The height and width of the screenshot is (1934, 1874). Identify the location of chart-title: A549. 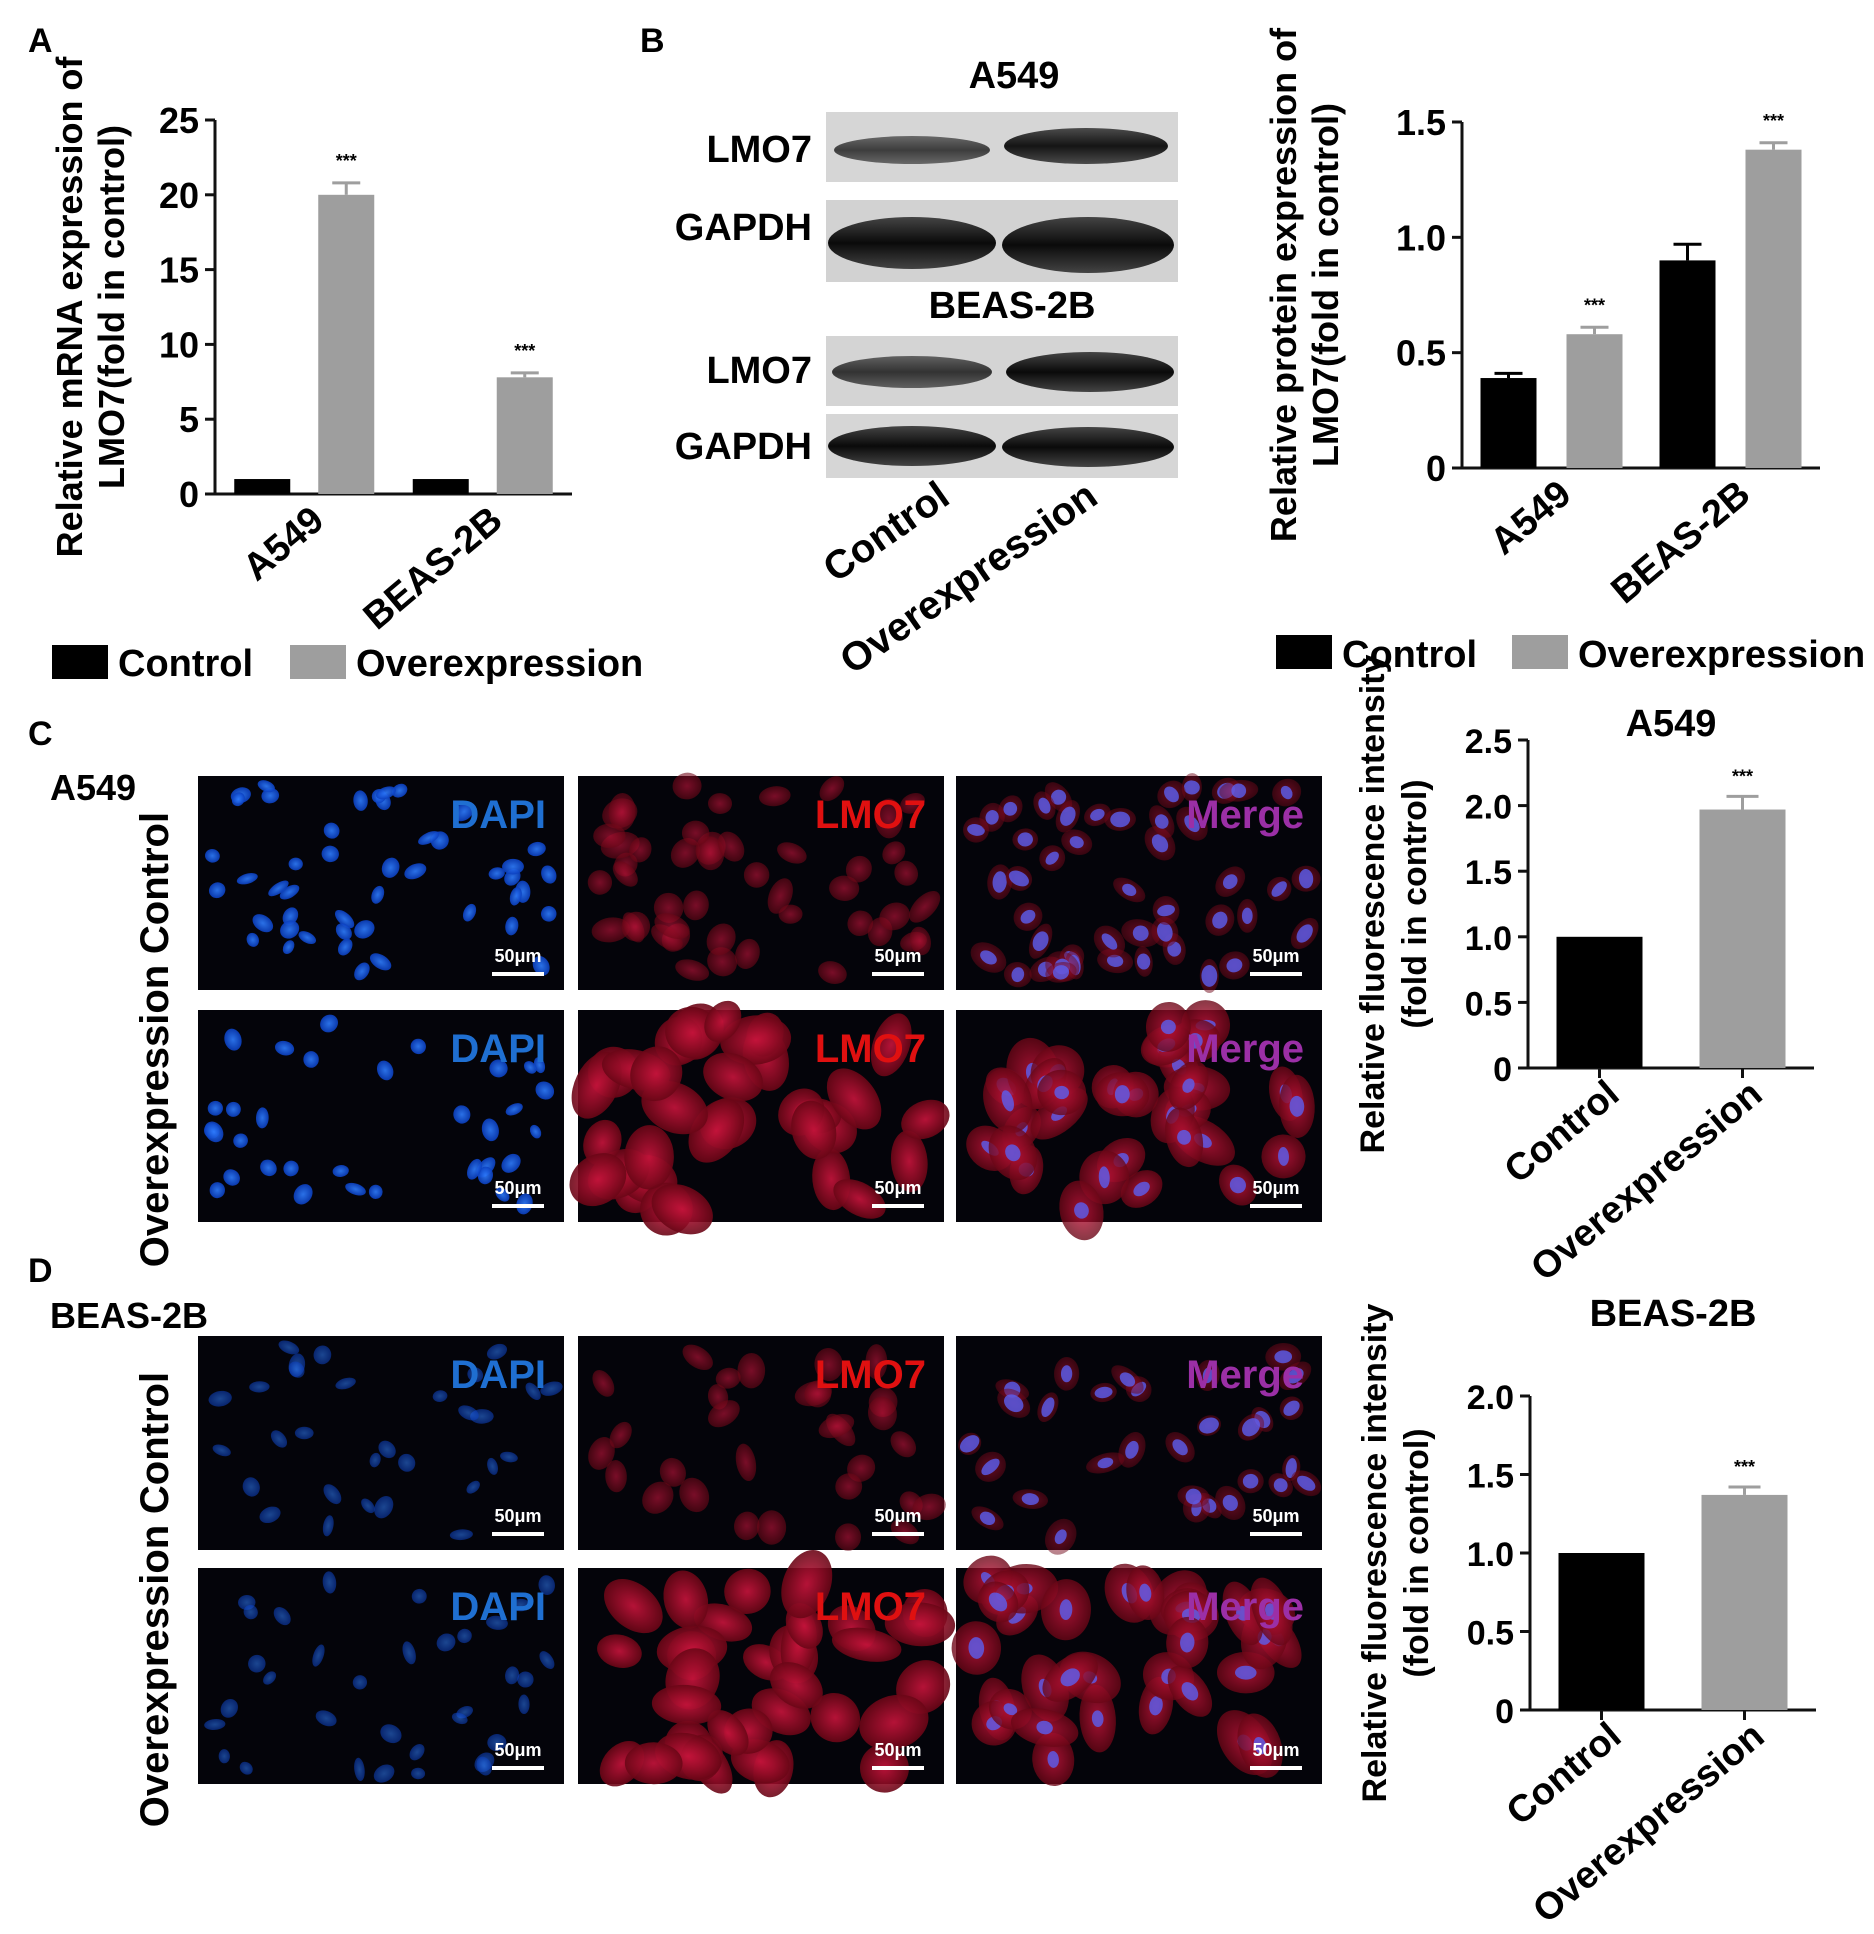
(1671, 724).